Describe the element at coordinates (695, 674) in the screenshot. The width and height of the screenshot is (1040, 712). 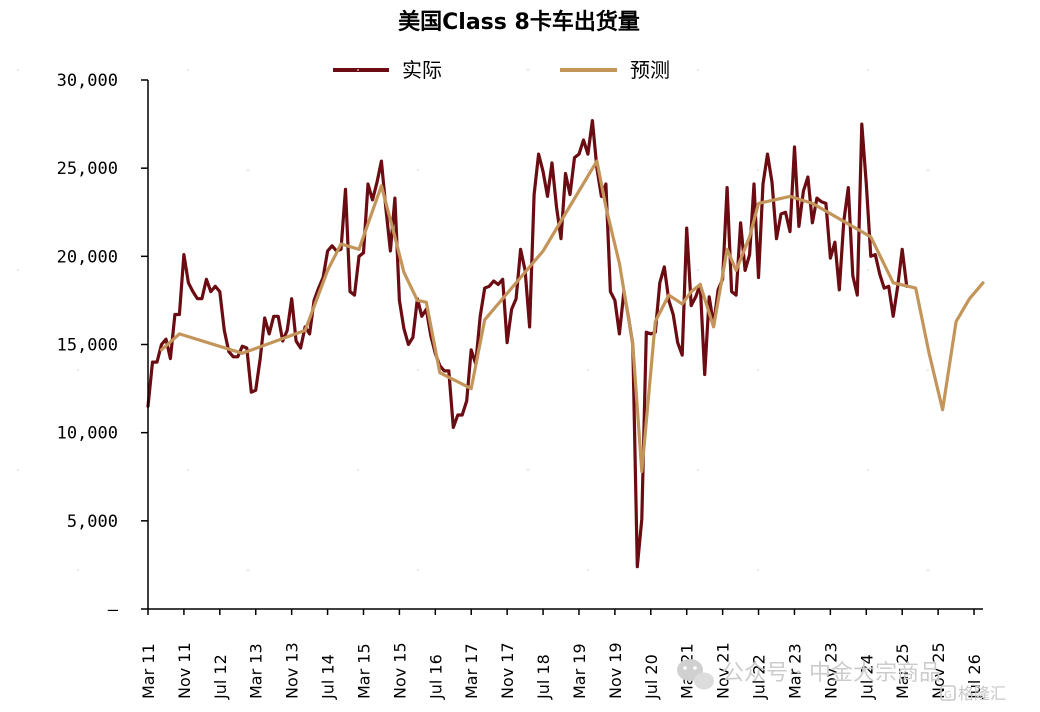
I see `wechat-icon` at that location.